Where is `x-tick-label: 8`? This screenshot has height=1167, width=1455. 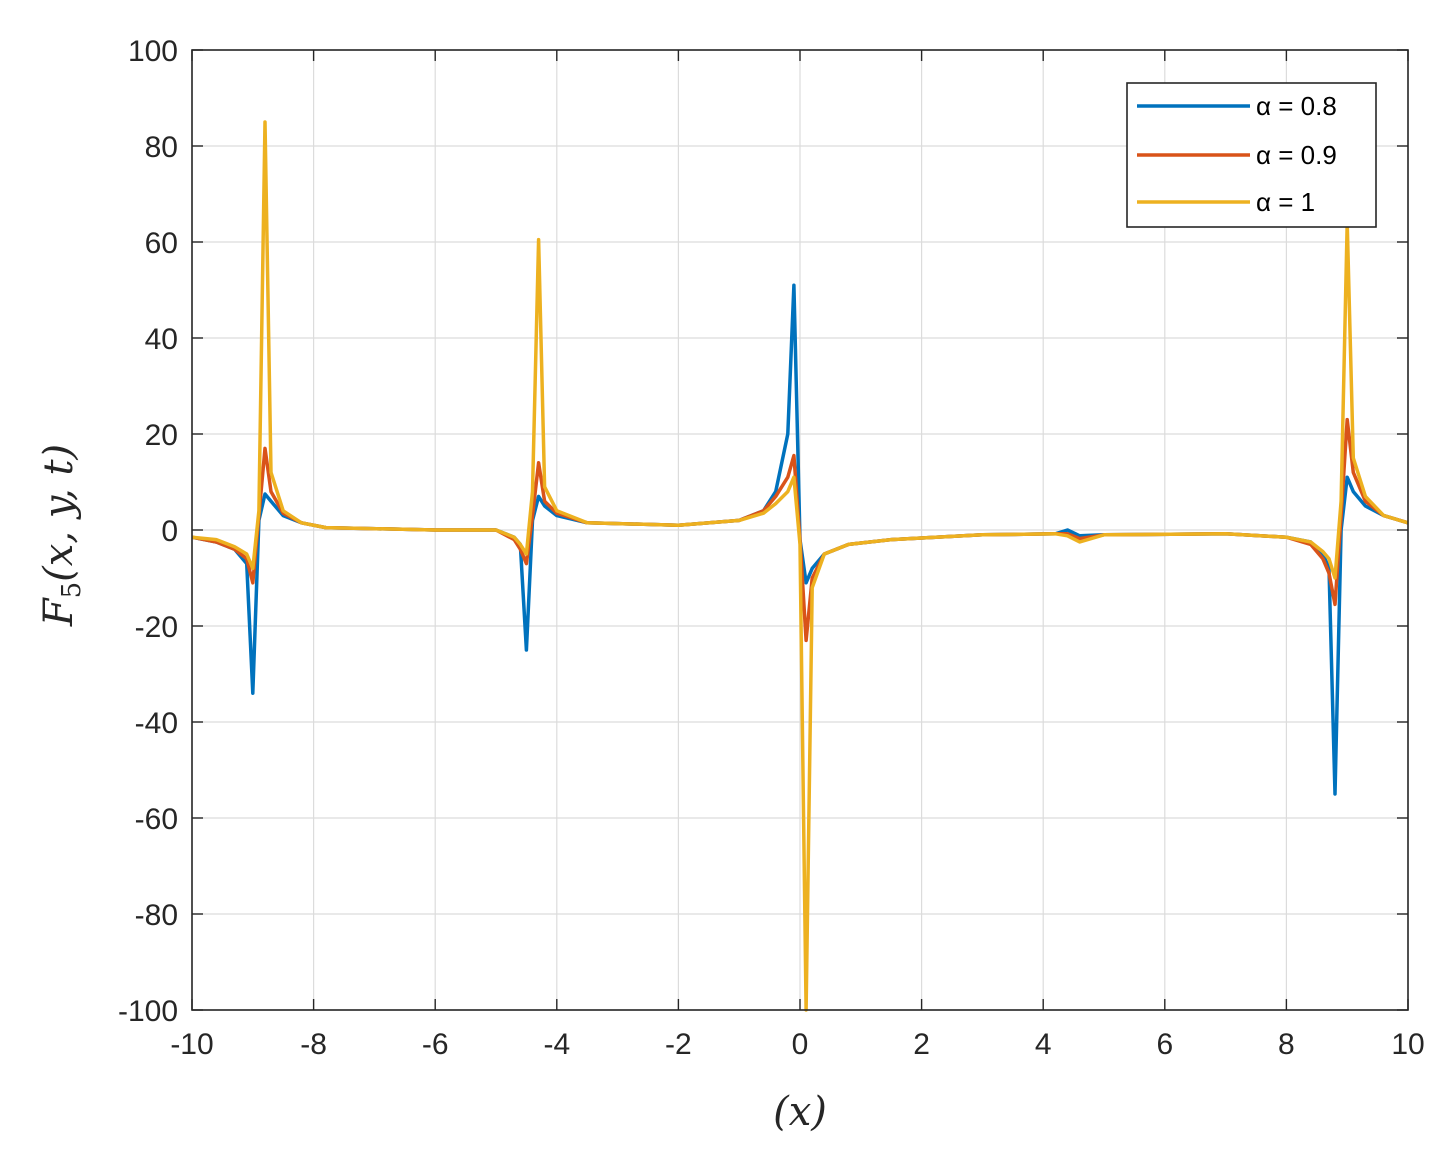 x-tick-label: 8 is located at coordinates (1286, 1044).